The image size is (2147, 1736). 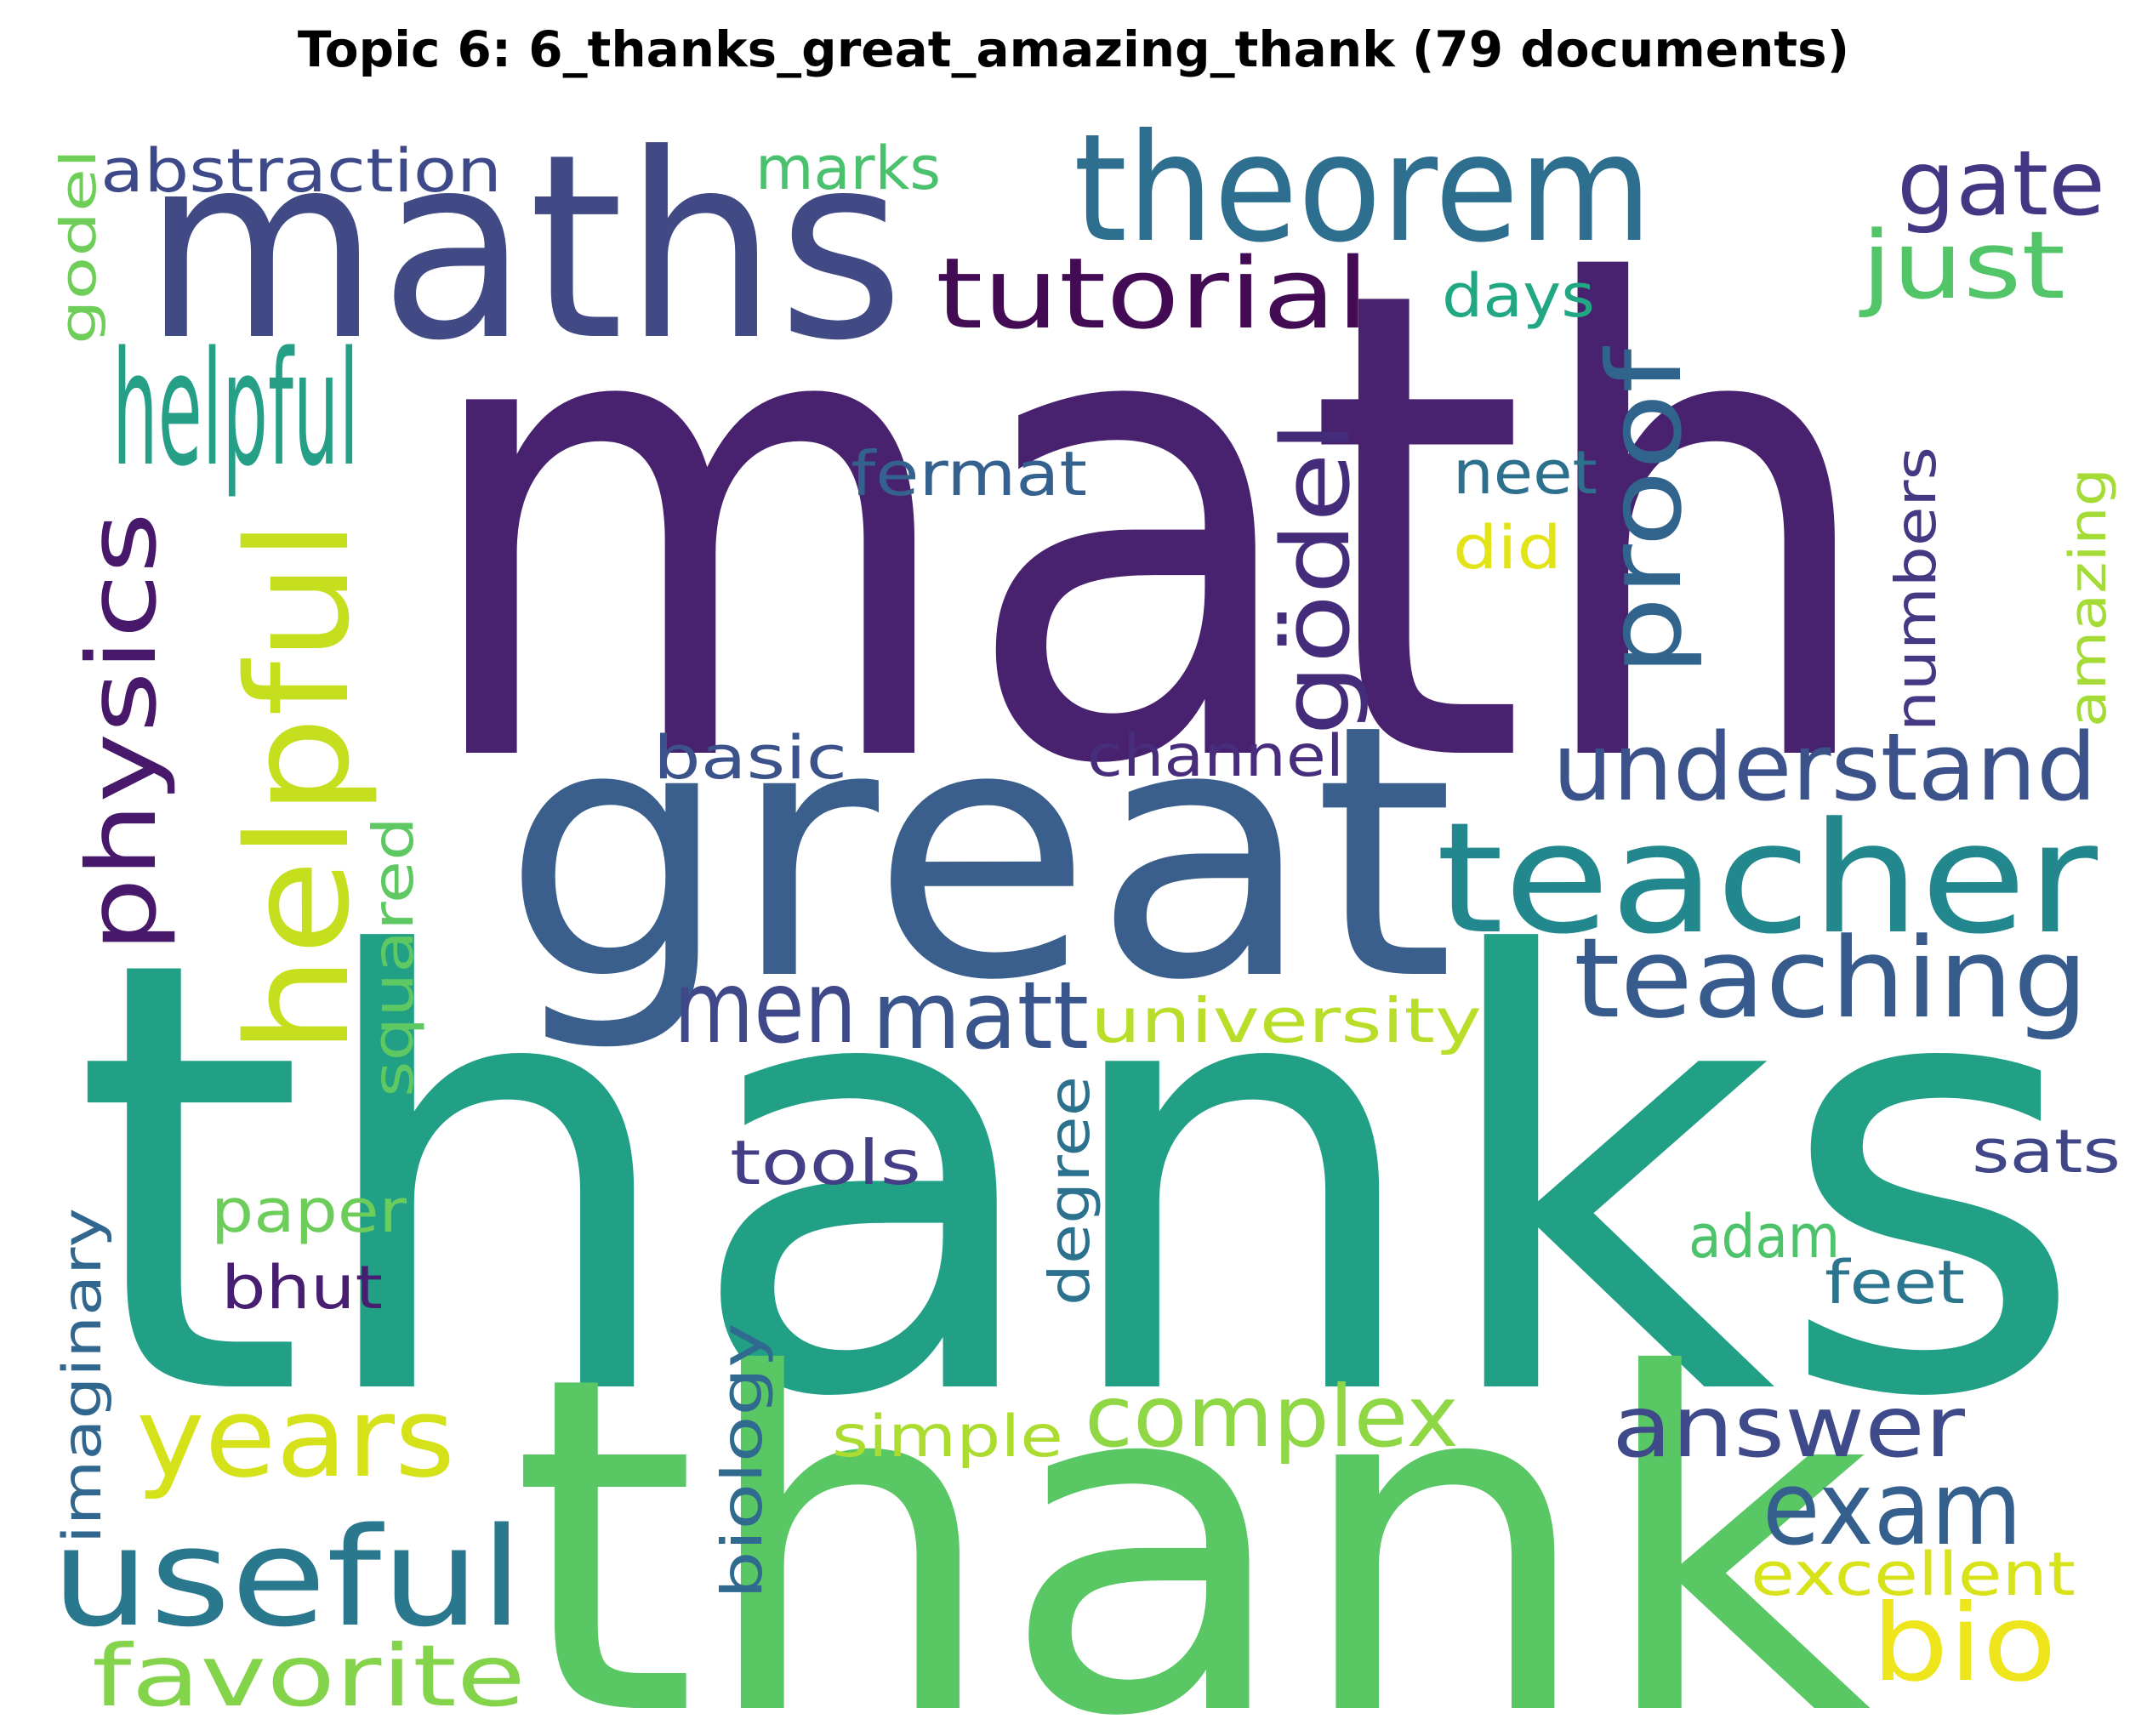 I want to click on word-great: great, so click(x=979, y=853).